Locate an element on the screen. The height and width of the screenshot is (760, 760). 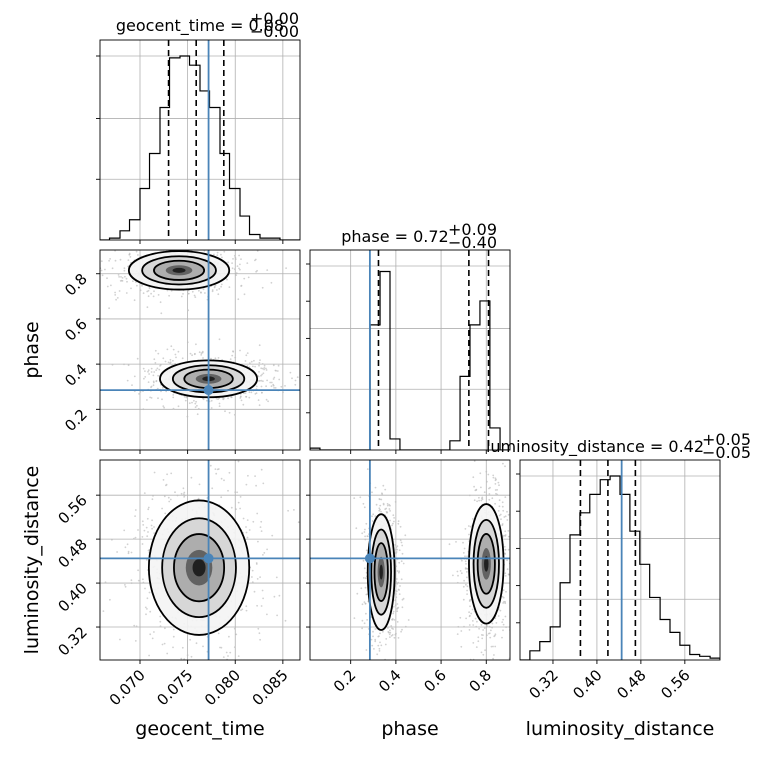
panel-geocent-time-vs-luminosity-distance-ytick-label-3: 0.56 is located at coordinates (72, 509).